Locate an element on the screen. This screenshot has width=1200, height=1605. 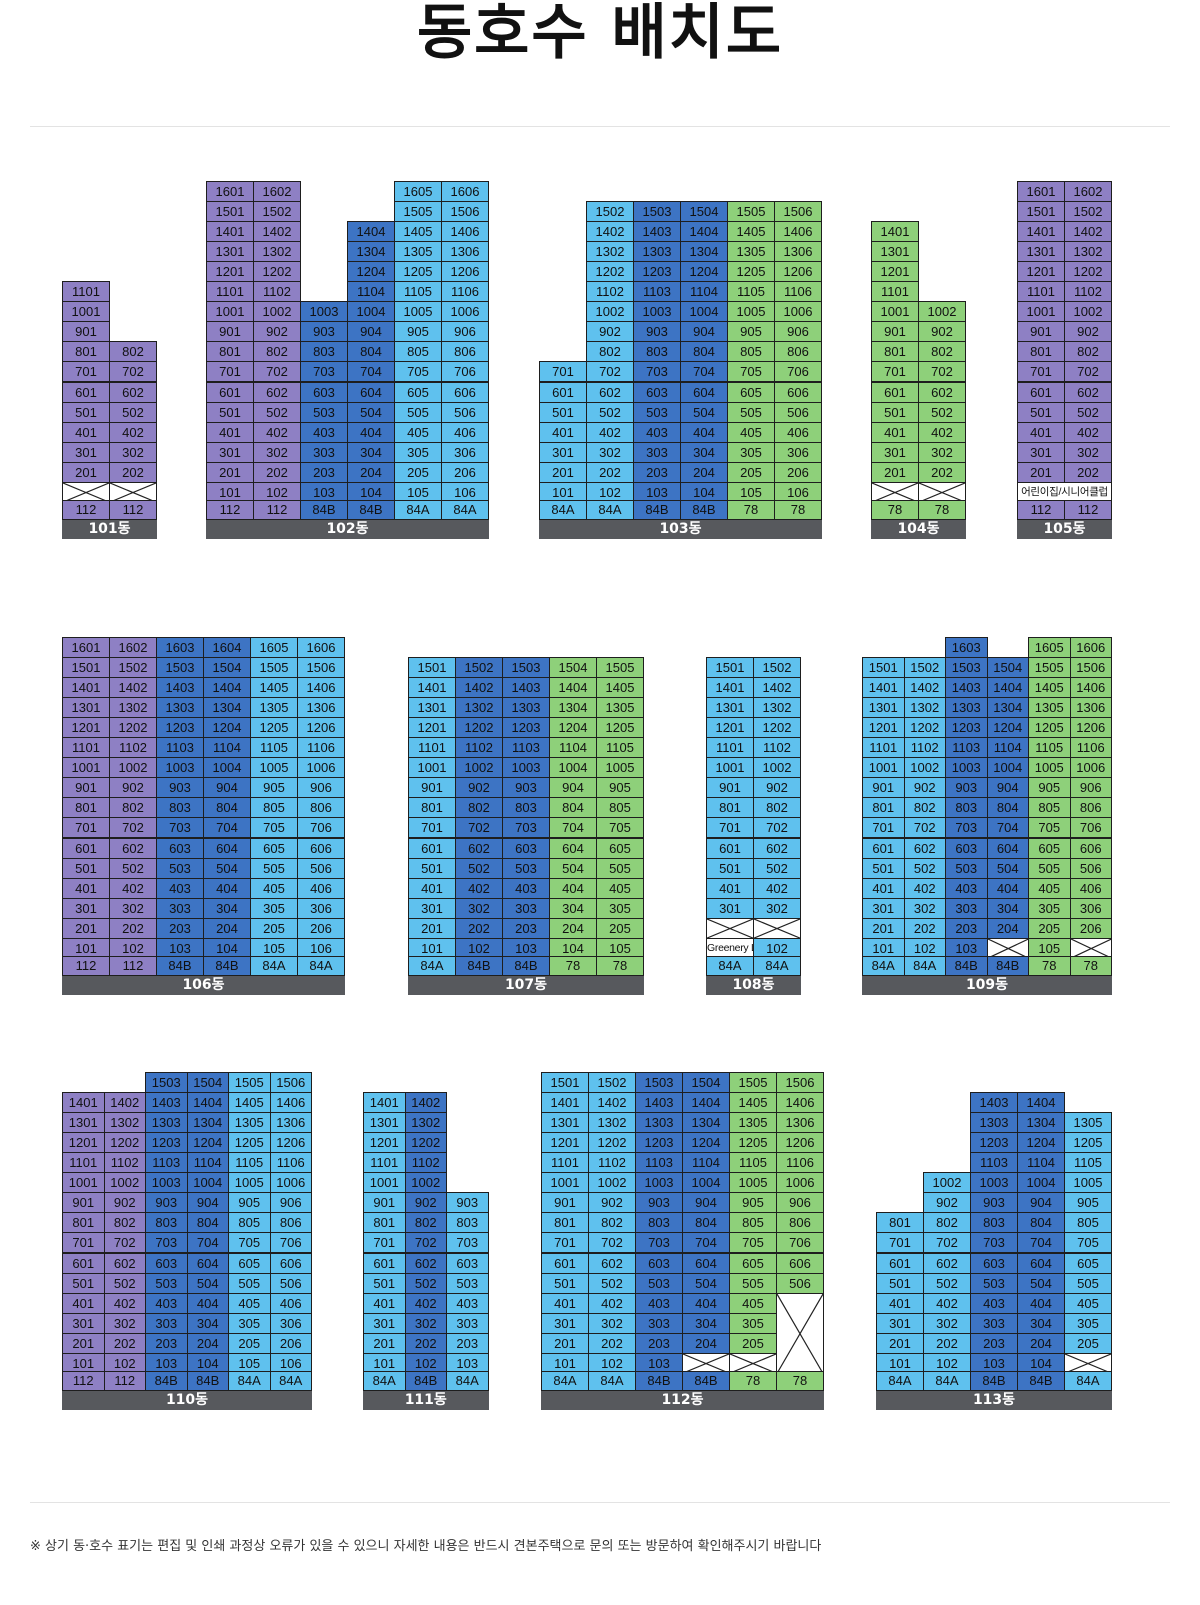
unit-112-601: 601 is located at coordinates (565, 1263).